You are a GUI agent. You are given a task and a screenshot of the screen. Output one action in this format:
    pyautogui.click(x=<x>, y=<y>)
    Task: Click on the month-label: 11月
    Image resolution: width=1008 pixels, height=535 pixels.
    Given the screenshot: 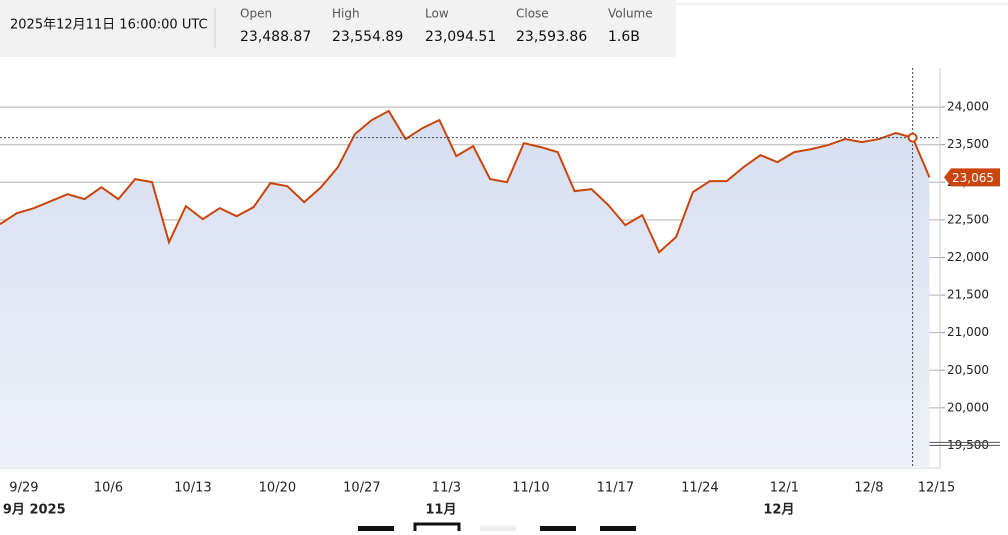 What is the action you would take?
    pyautogui.click(x=440, y=510)
    